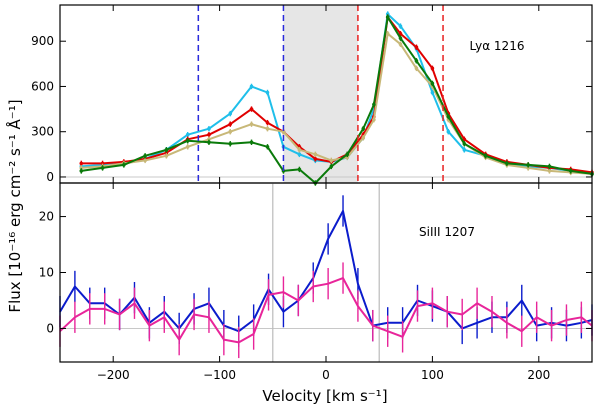 The height and width of the screenshot is (412, 598). Describe the element at coordinates (50, 177) in the screenshot. I see `y-tick-label-0-0: 0` at that location.